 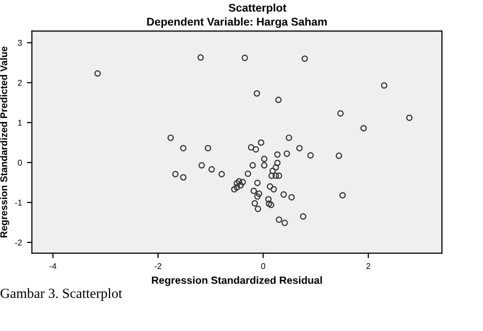 What do you see at coordinates (18, 243) in the screenshot?
I see `y-tick-label: -2` at bounding box center [18, 243].